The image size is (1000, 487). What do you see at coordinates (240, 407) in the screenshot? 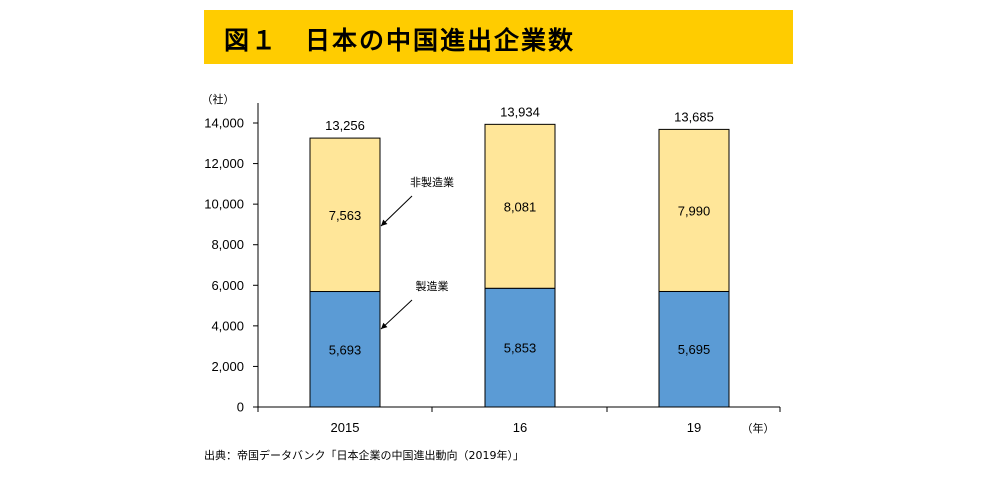
I see `y-tick-label: 0` at bounding box center [240, 407].